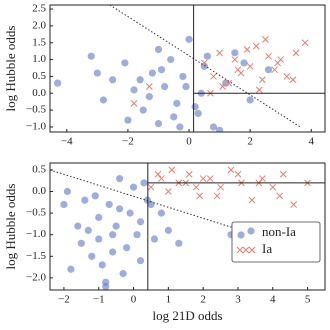 This screenshot has height=330, width=330. I want to click on y-tick-label: 2.0, so click(39, 25).